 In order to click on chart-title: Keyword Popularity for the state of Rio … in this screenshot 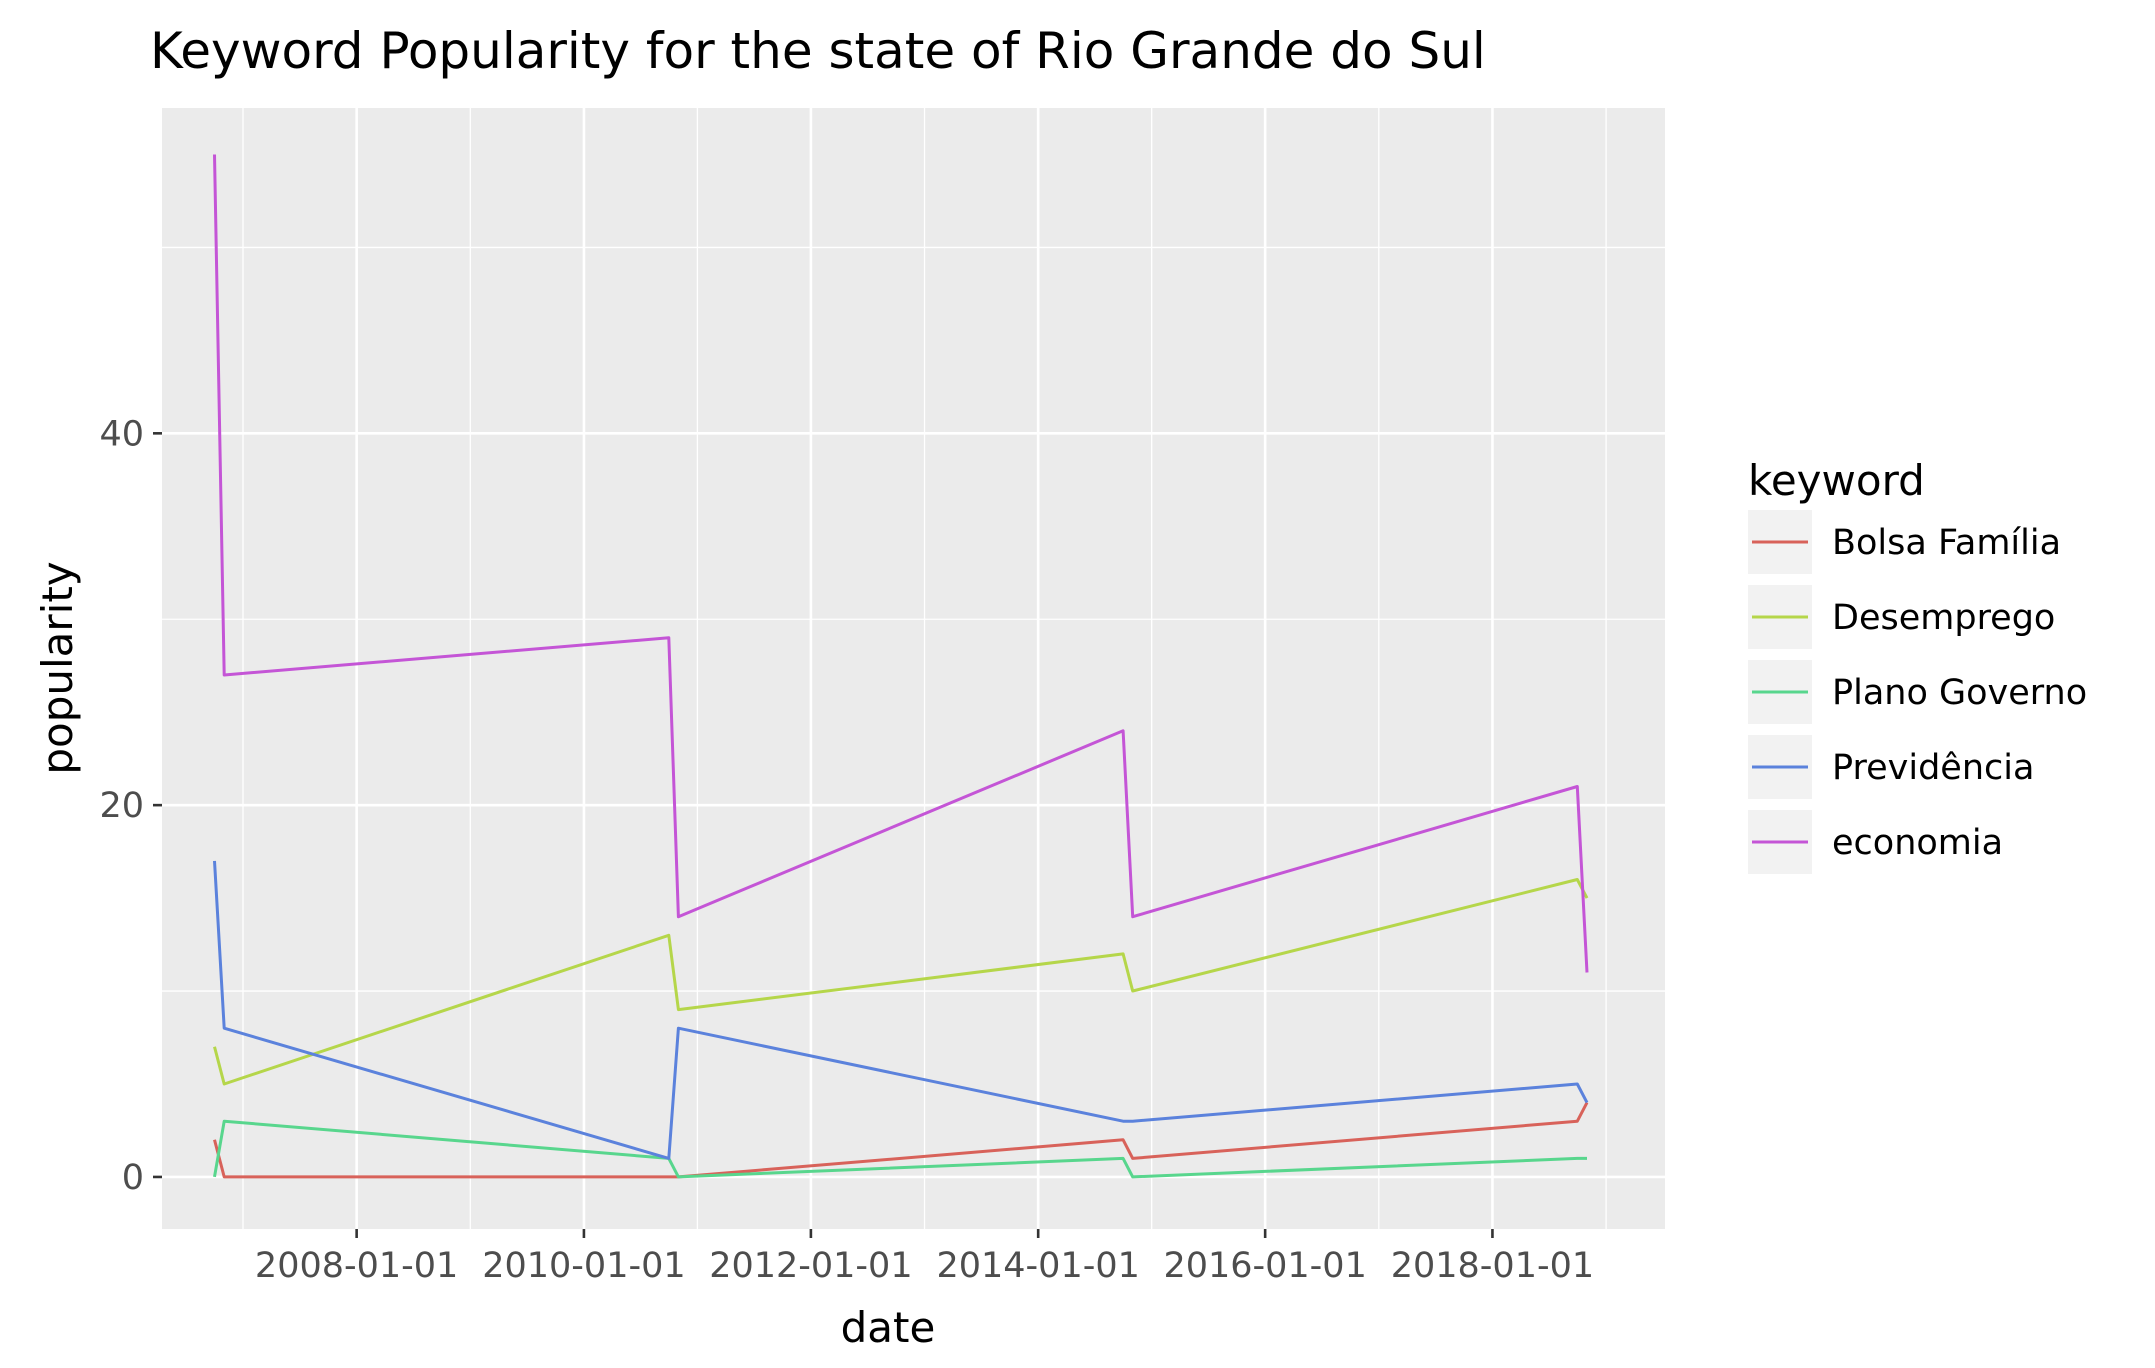, I will do `click(818, 51)`.